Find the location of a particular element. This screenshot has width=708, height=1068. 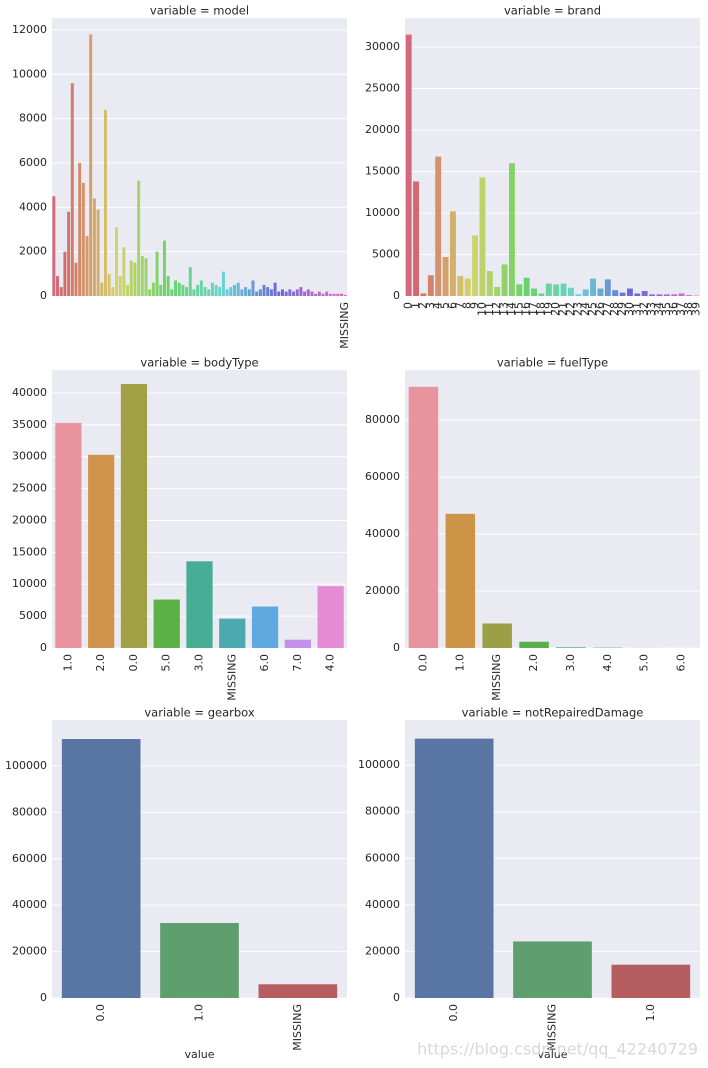

y-tick-label: 5000 is located at coordinates (33, 615).